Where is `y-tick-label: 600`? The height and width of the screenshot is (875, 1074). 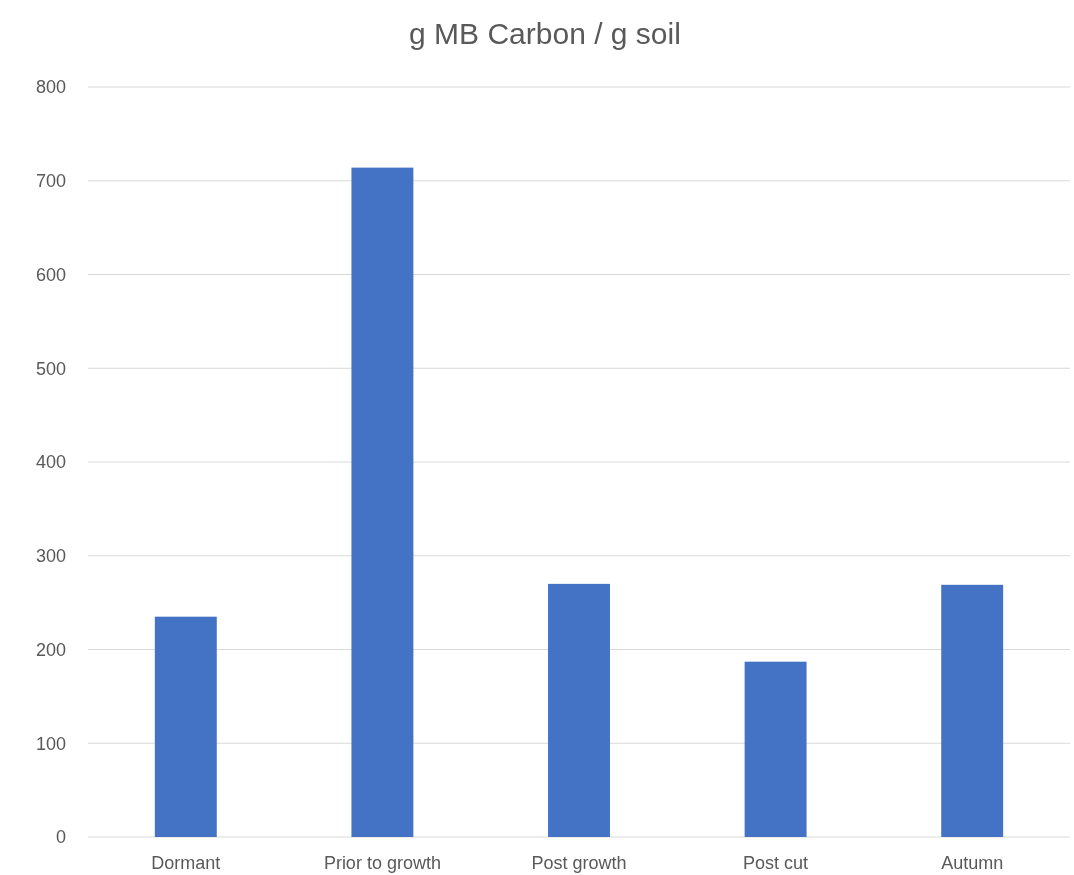 y-tick-label: 600 is located at coordinates (50, 274).